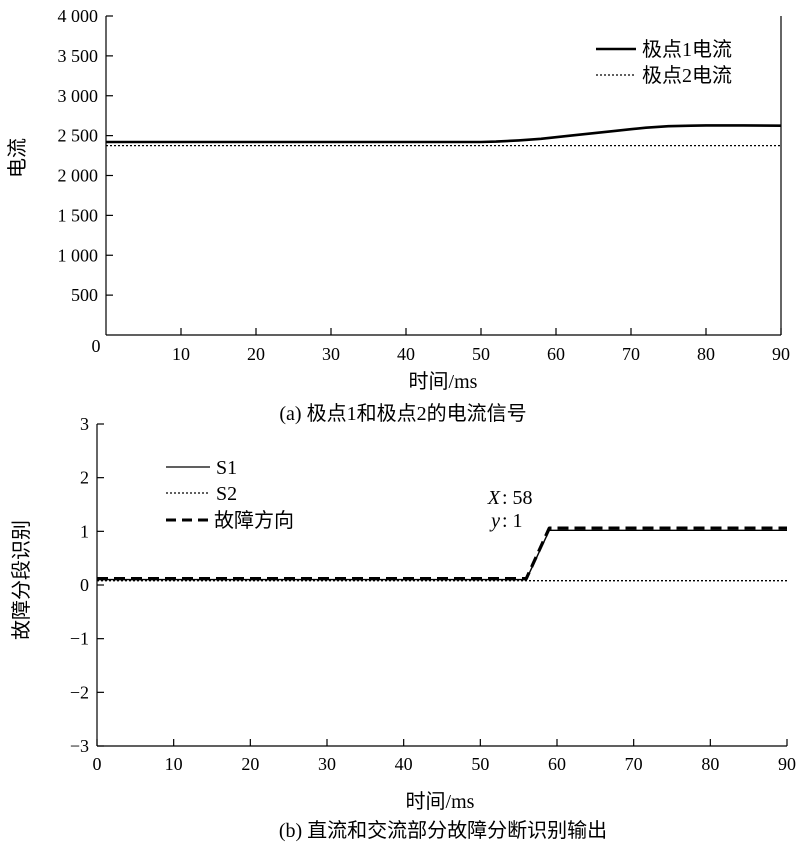 The width and height of the screenshot is (800, 844). I want to click on chart-b-caption: (b) 直流和交流部分故障分断识别输出, so click(443, 830).